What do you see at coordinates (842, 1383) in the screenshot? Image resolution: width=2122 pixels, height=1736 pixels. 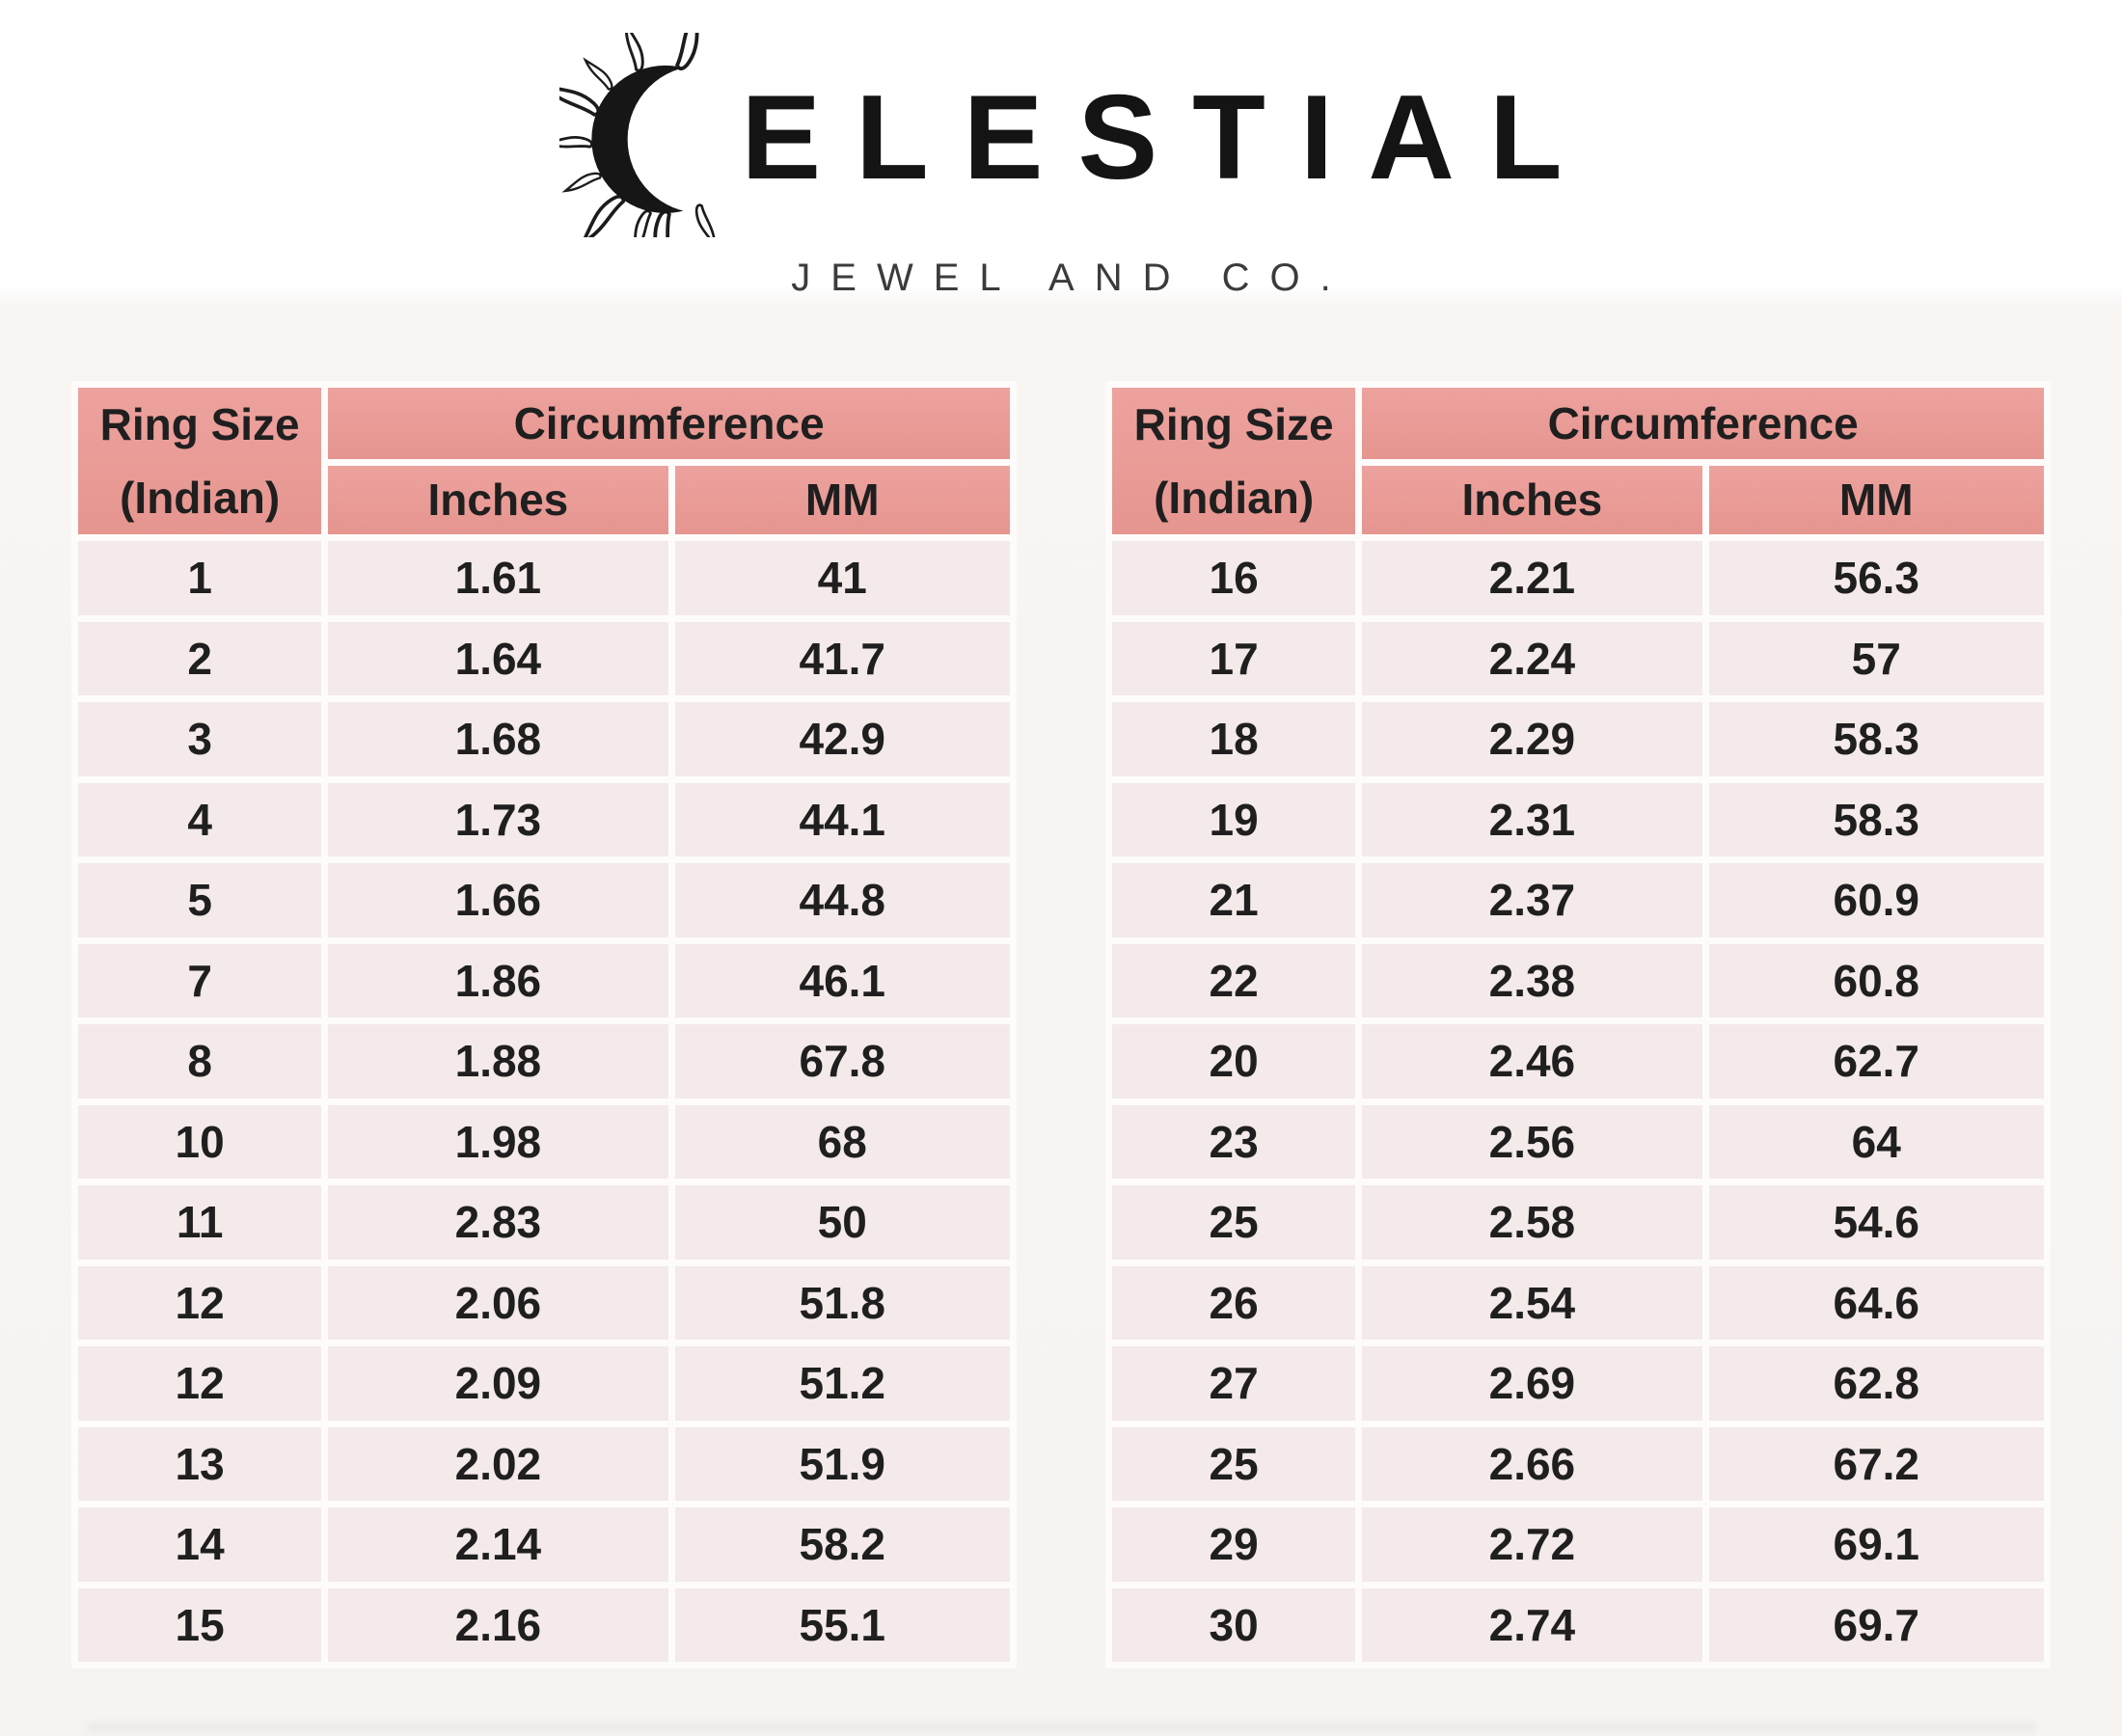 I see `mm-cell: 51.2` at bounding box center [842, 1383].